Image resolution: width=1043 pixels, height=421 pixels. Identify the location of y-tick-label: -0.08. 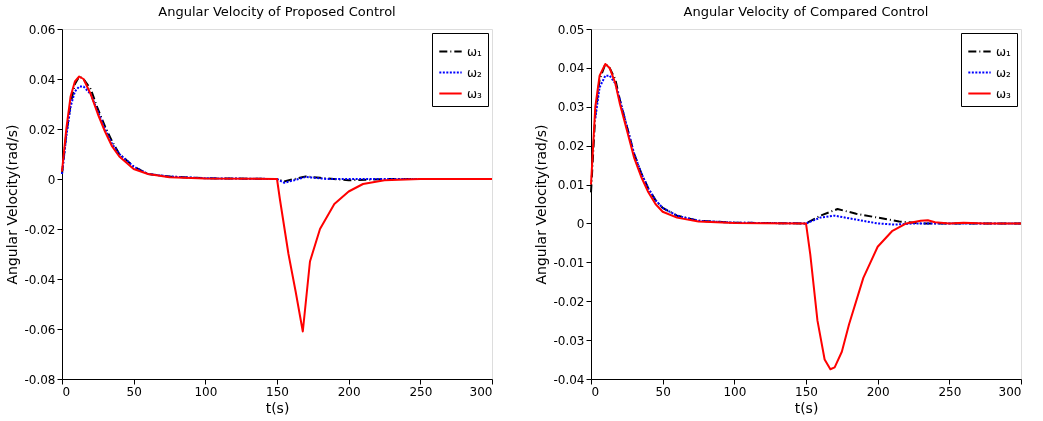
(40, 379).